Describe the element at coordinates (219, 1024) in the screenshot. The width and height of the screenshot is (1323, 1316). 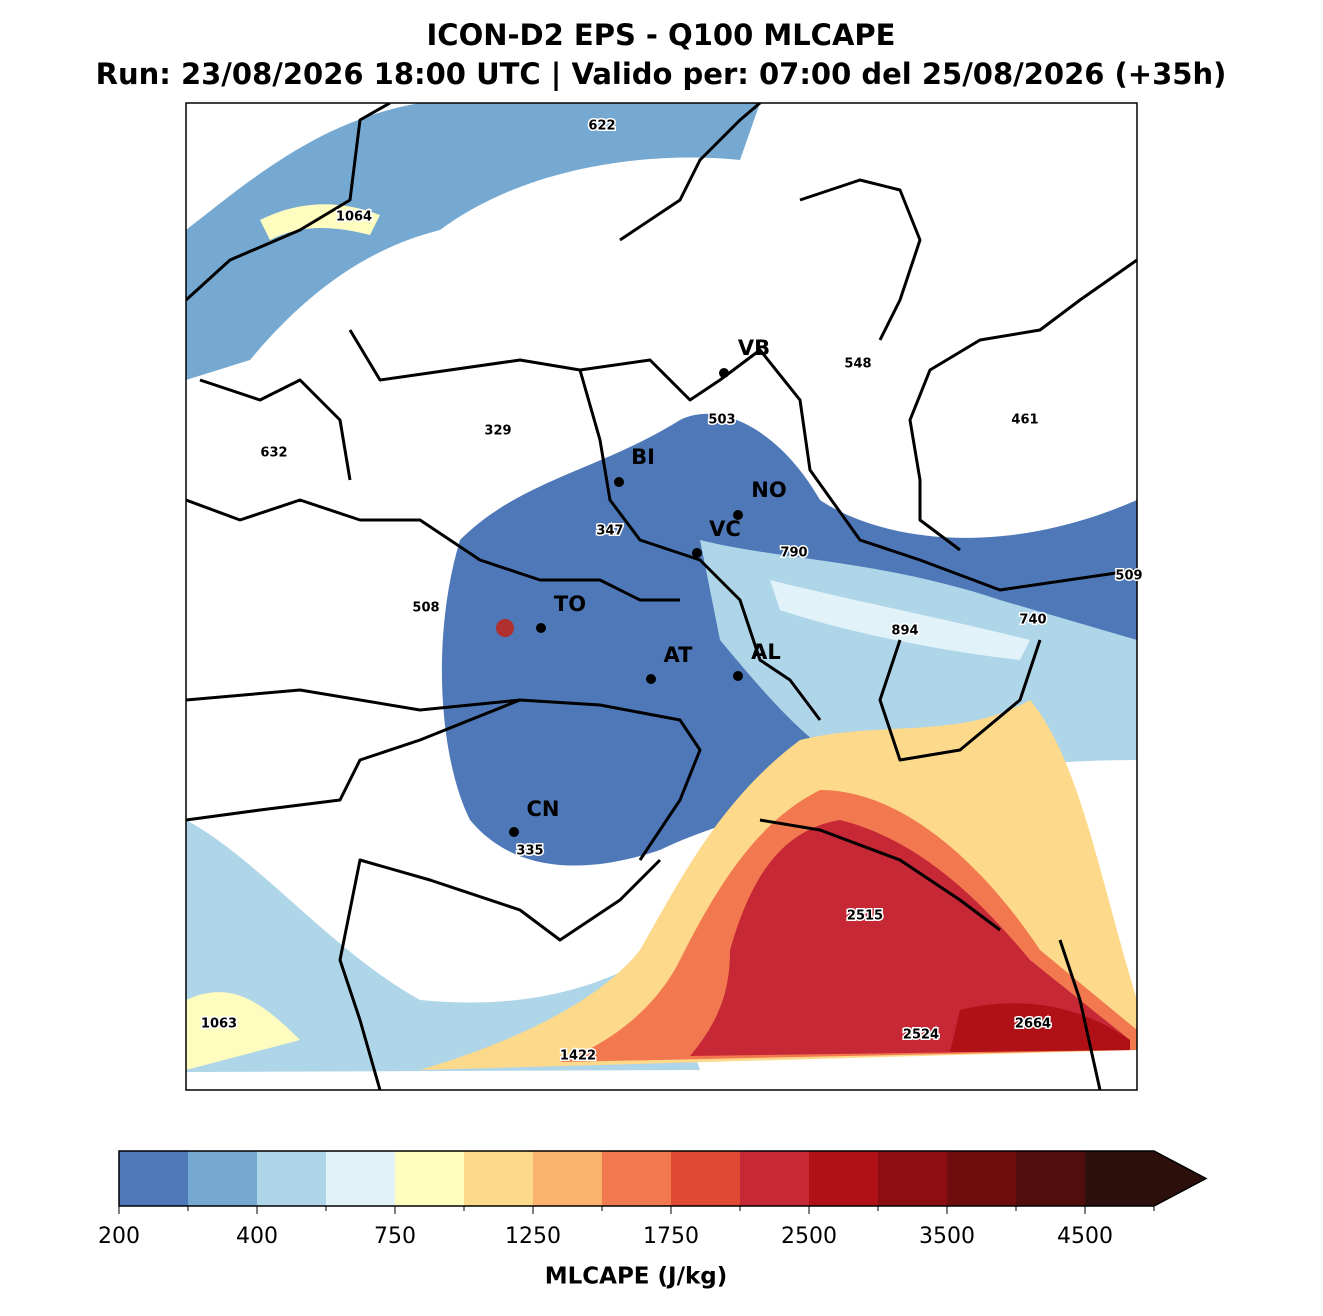
I see `value-label: 1063` at that location.